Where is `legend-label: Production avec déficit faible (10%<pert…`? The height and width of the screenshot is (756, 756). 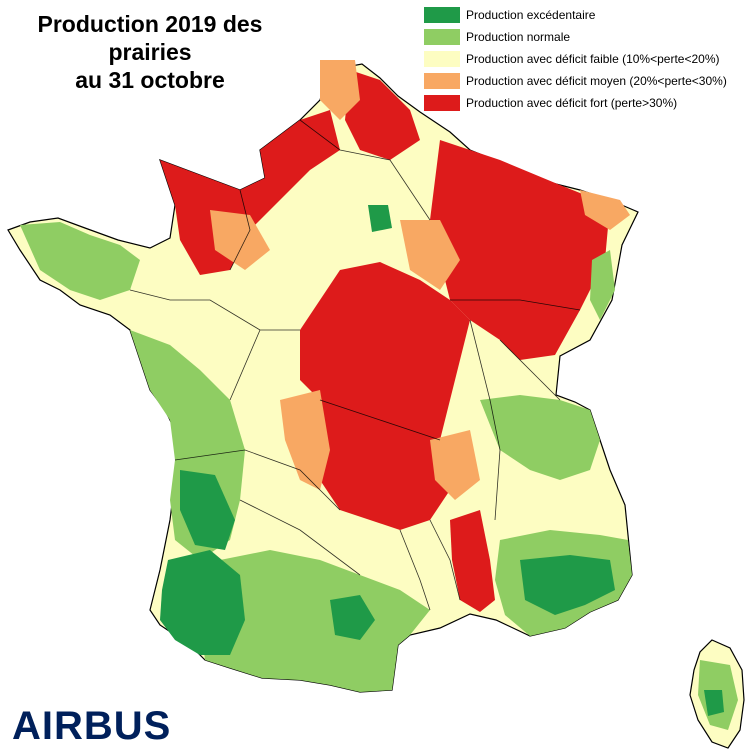
legend-label: Production avec déficit faible (10%<pert… is located at coordinates (593, 59).